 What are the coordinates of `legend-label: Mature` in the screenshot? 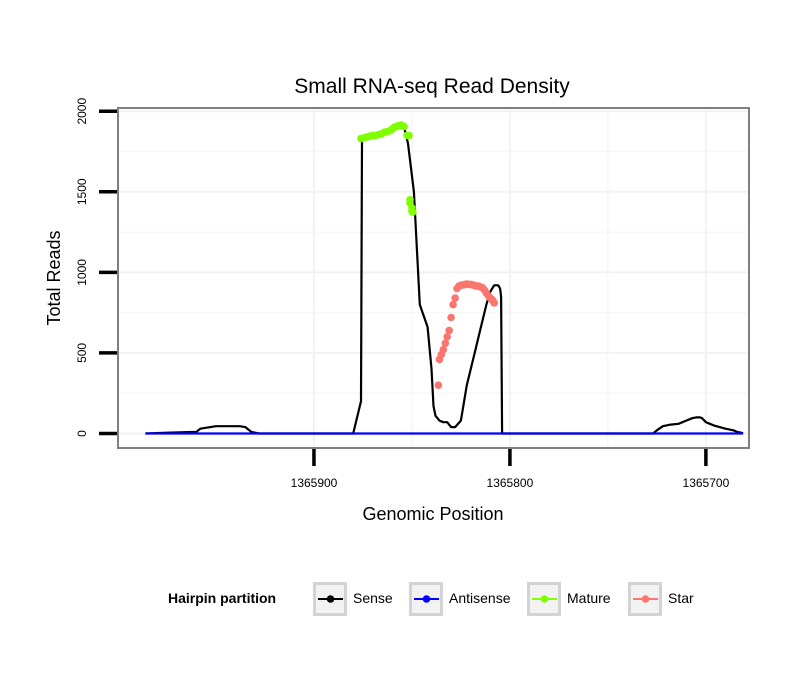 It's located at (589, 598).